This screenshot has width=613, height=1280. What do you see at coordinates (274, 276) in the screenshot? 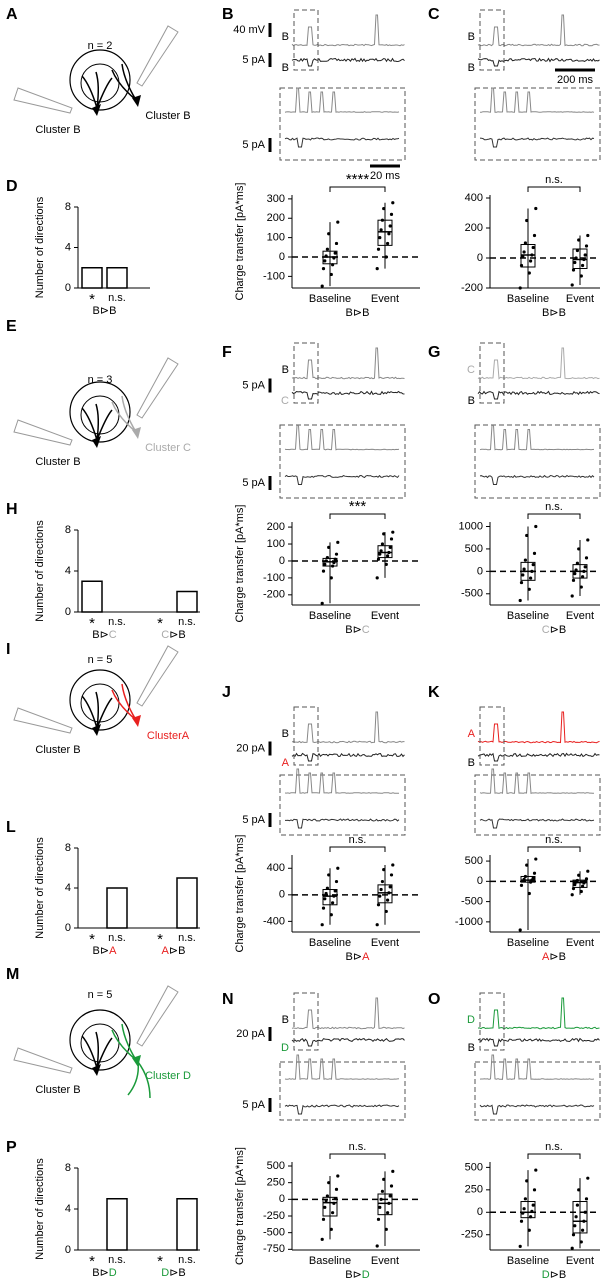
I see `y-tick-label: -100` at bounding box center [274, 276].